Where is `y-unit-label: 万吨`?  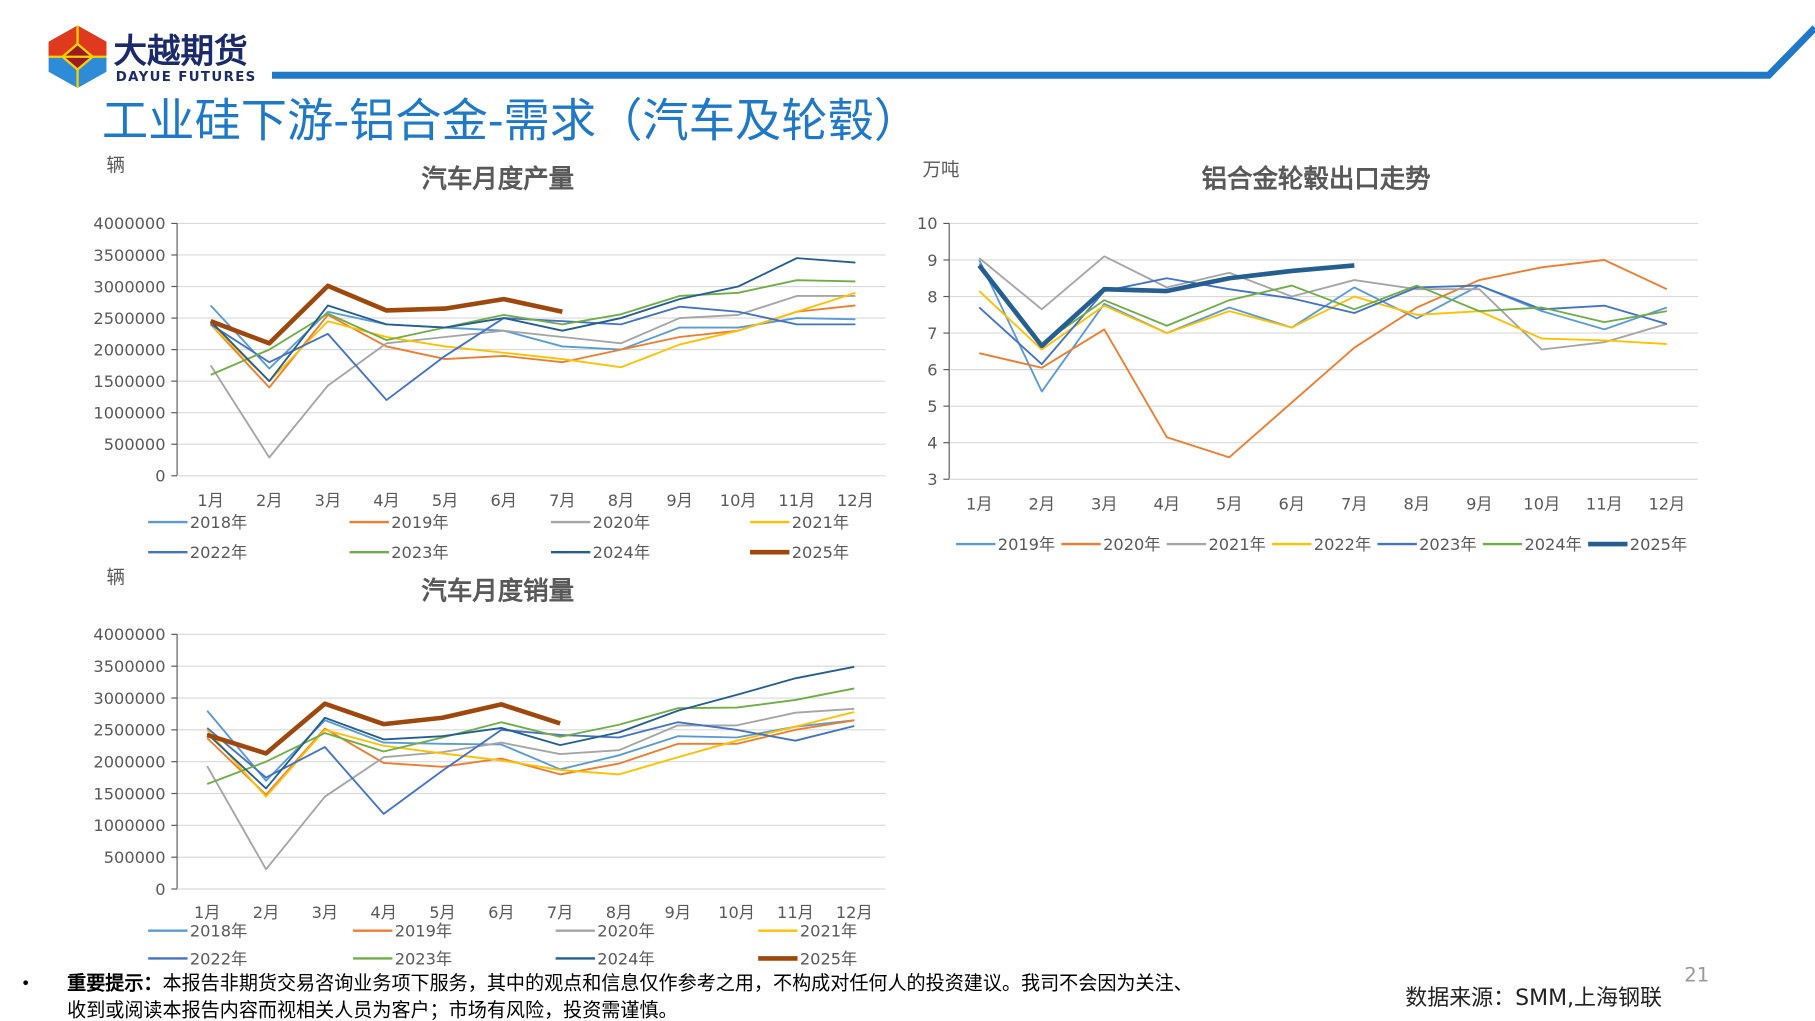 y-unit-label: 万吨 is located at coordinates (941, 170).